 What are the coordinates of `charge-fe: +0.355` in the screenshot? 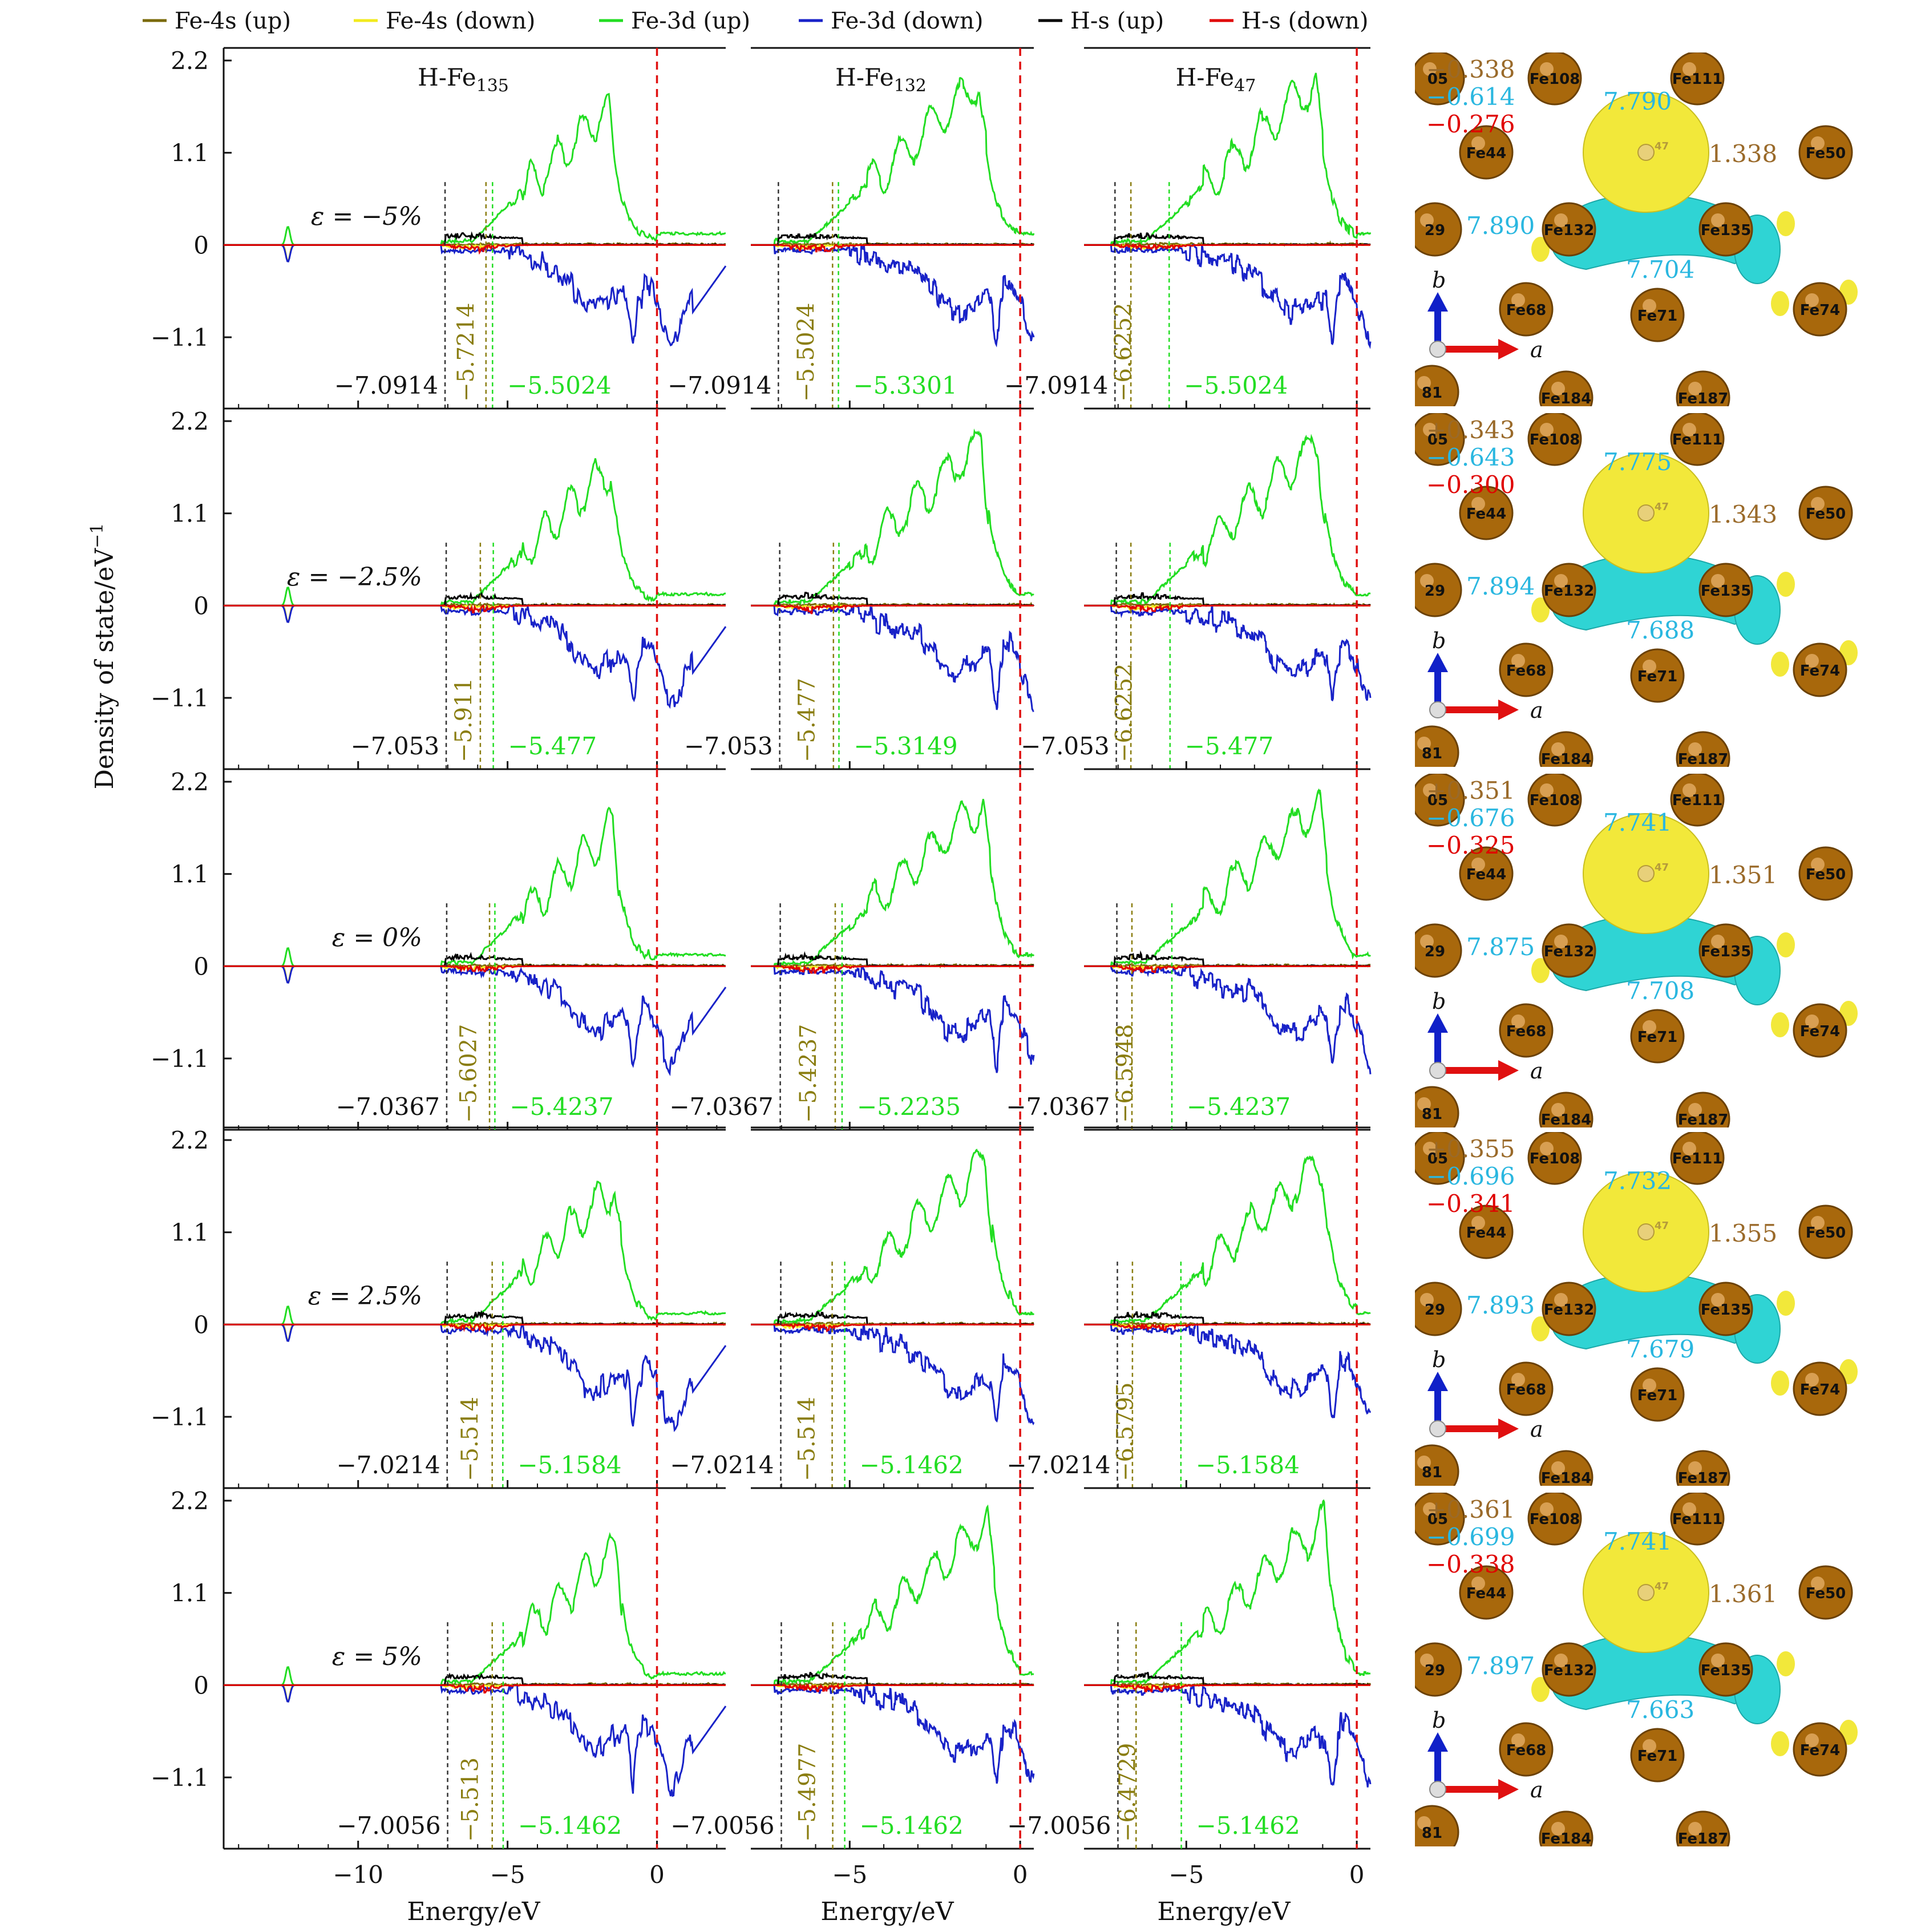 It's located at (1470, 1149).